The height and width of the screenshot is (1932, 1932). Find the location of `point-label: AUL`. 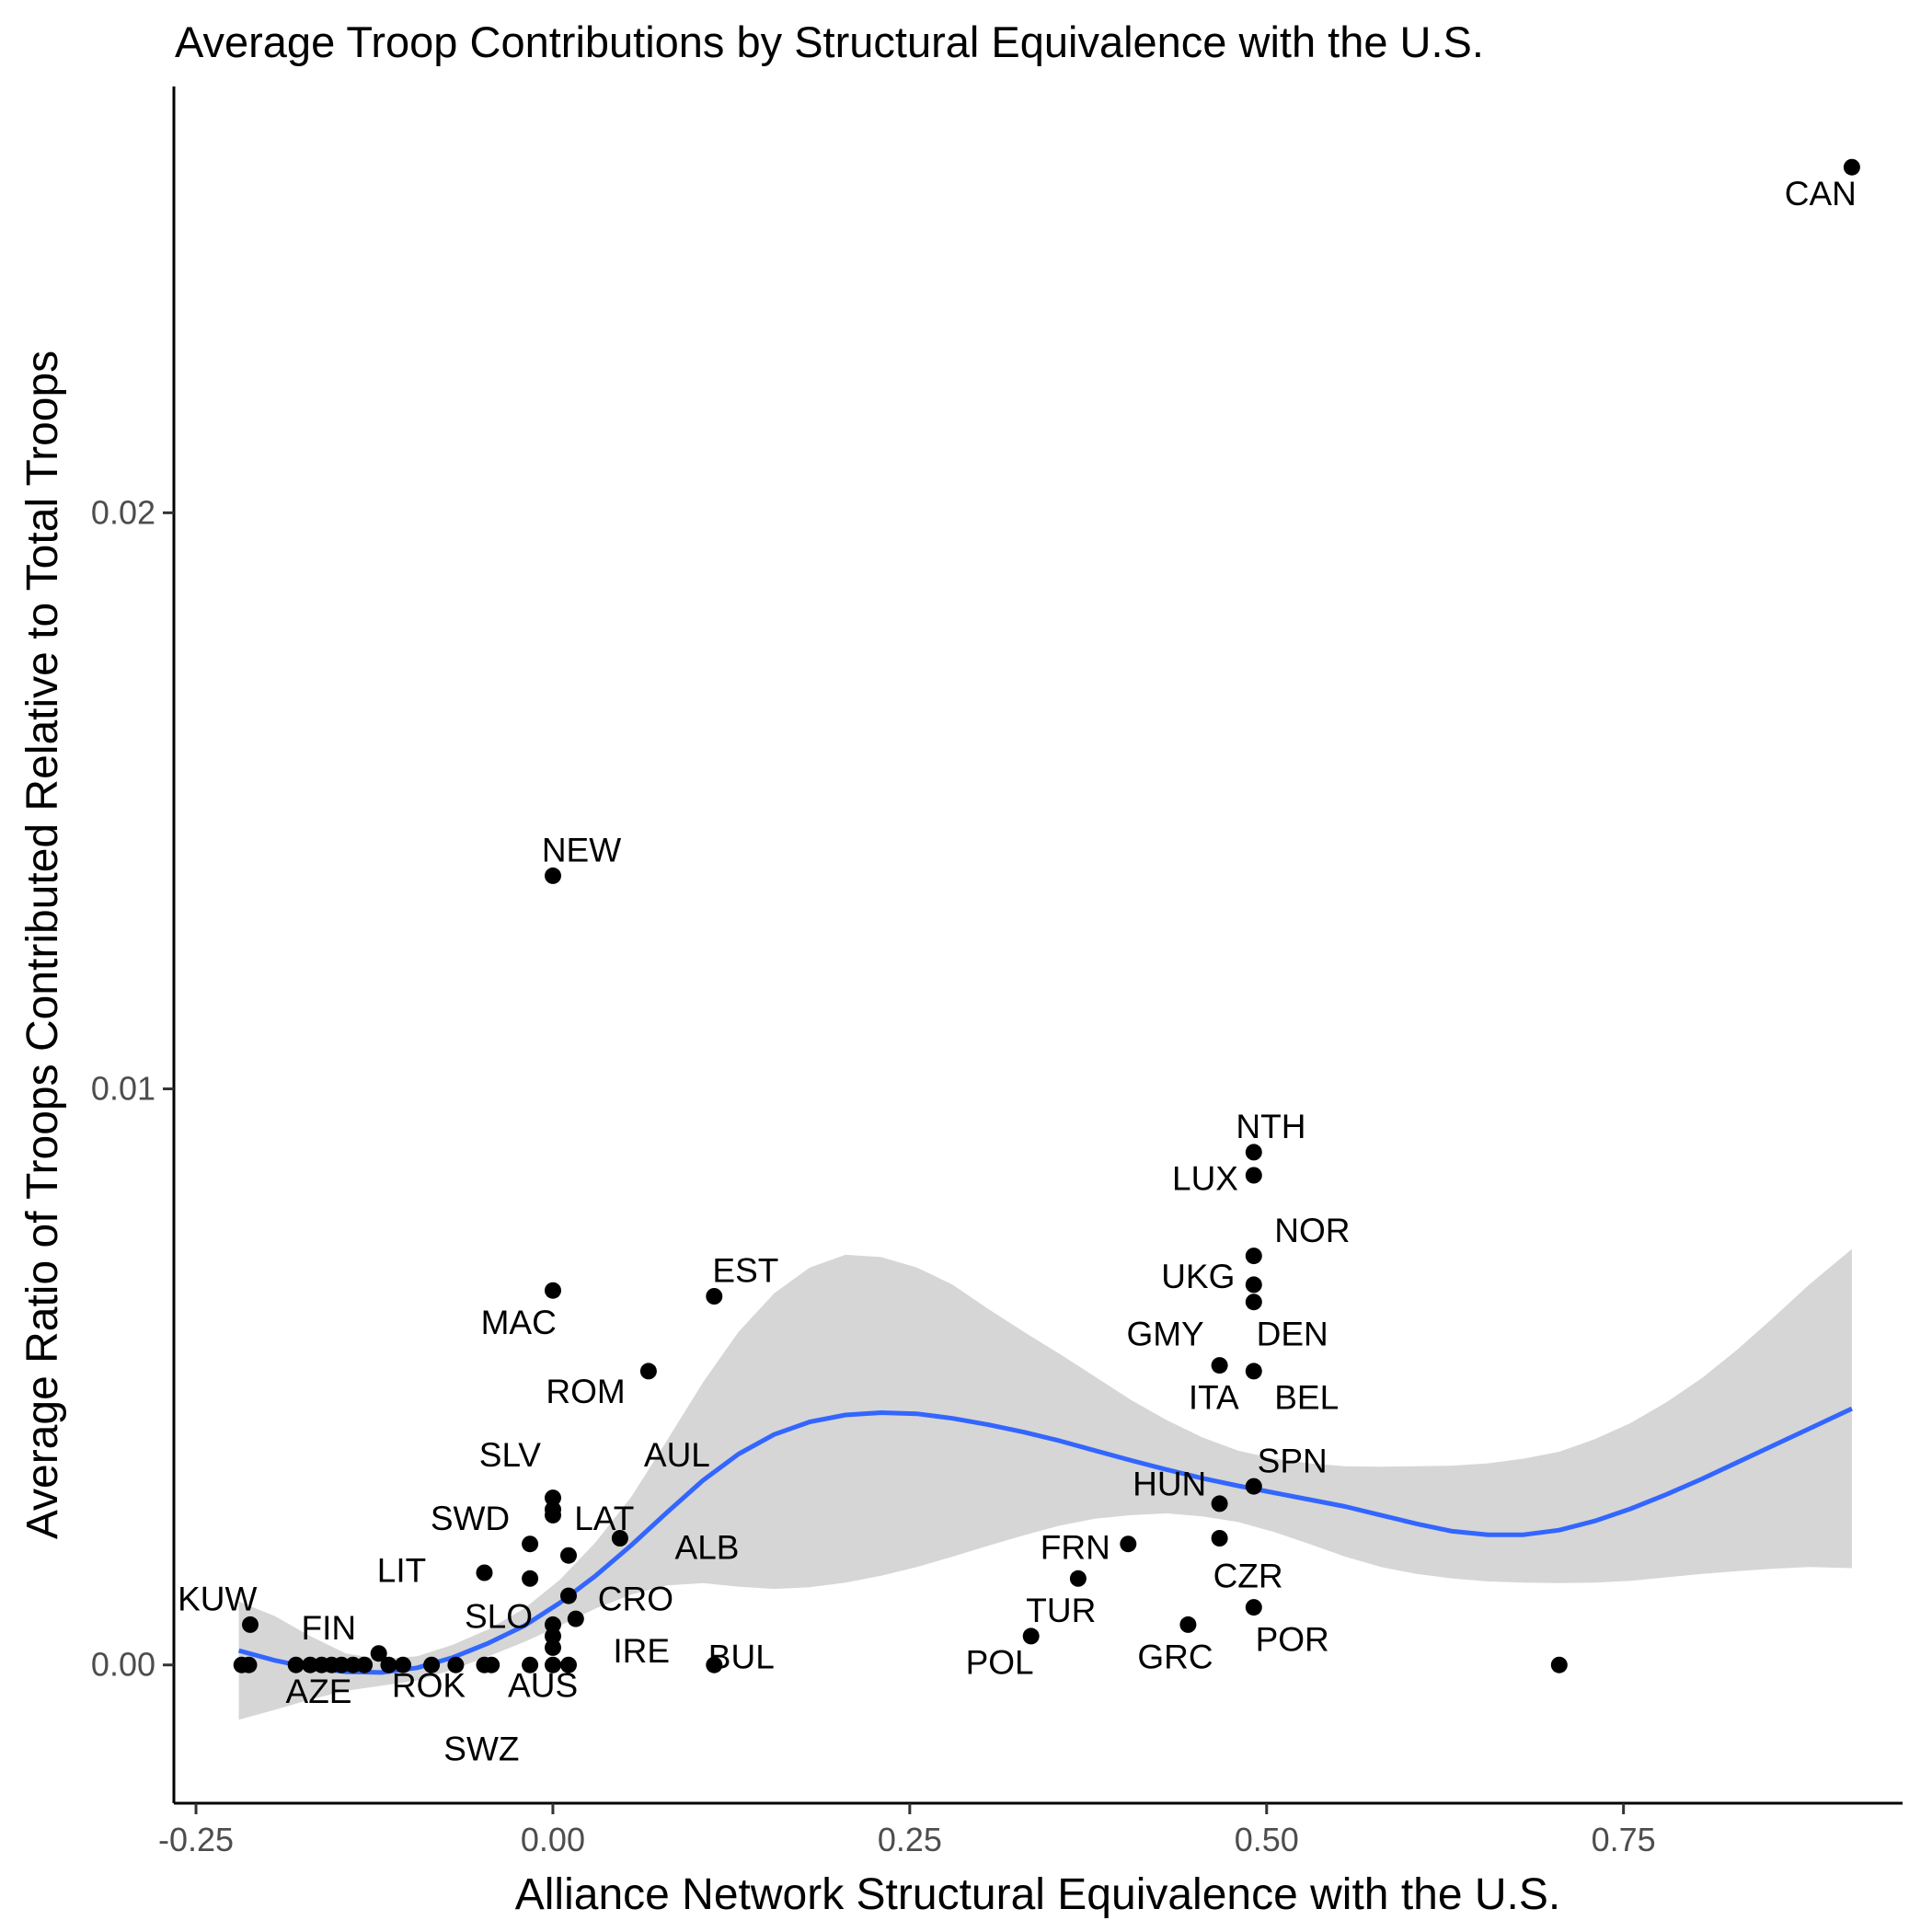

point-label: AUL is located at coordinates (677, 1455).